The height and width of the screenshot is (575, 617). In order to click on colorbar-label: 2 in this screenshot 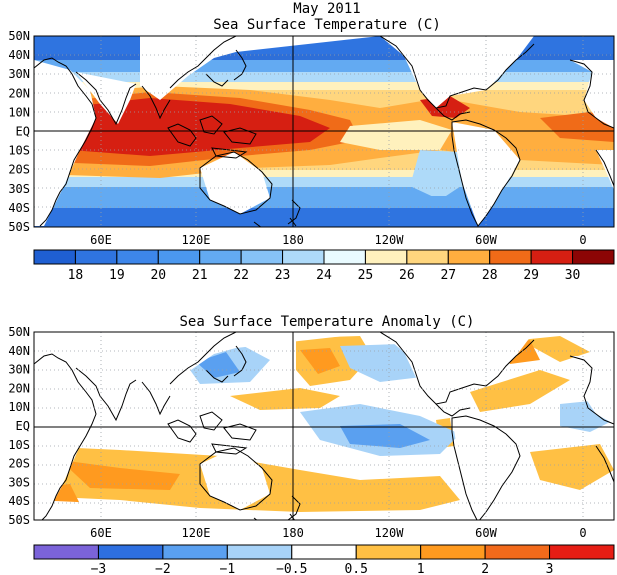, I will do `click(485, 568)`.